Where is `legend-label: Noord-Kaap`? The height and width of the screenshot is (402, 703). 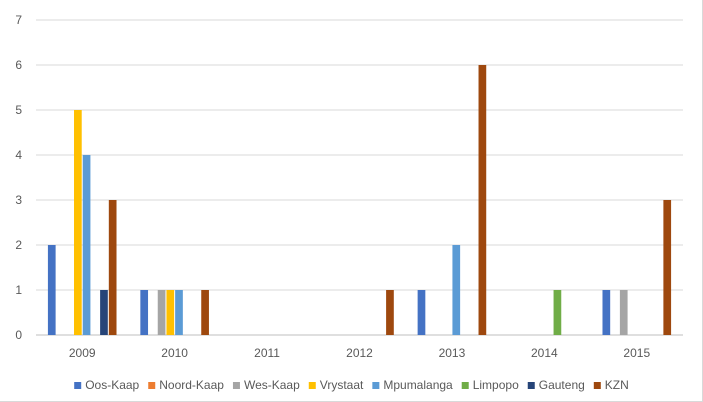 legend-label: Noord-Kaap is located at coordinates (191, 385).